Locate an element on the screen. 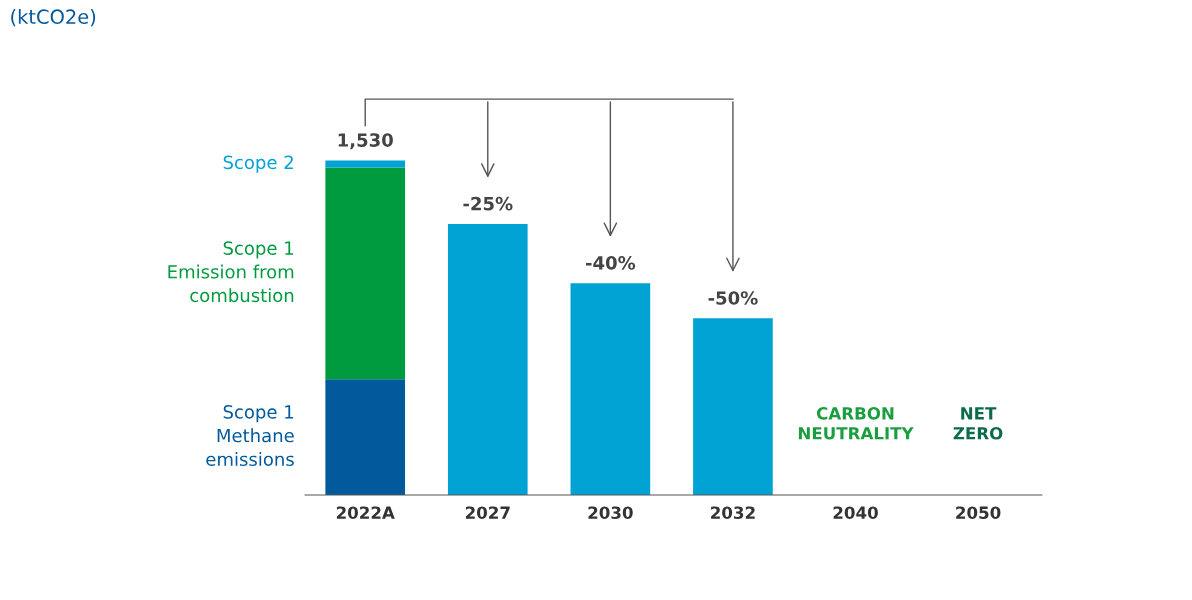  x-tick-label: 2027 is located at coordinates (487, 513).